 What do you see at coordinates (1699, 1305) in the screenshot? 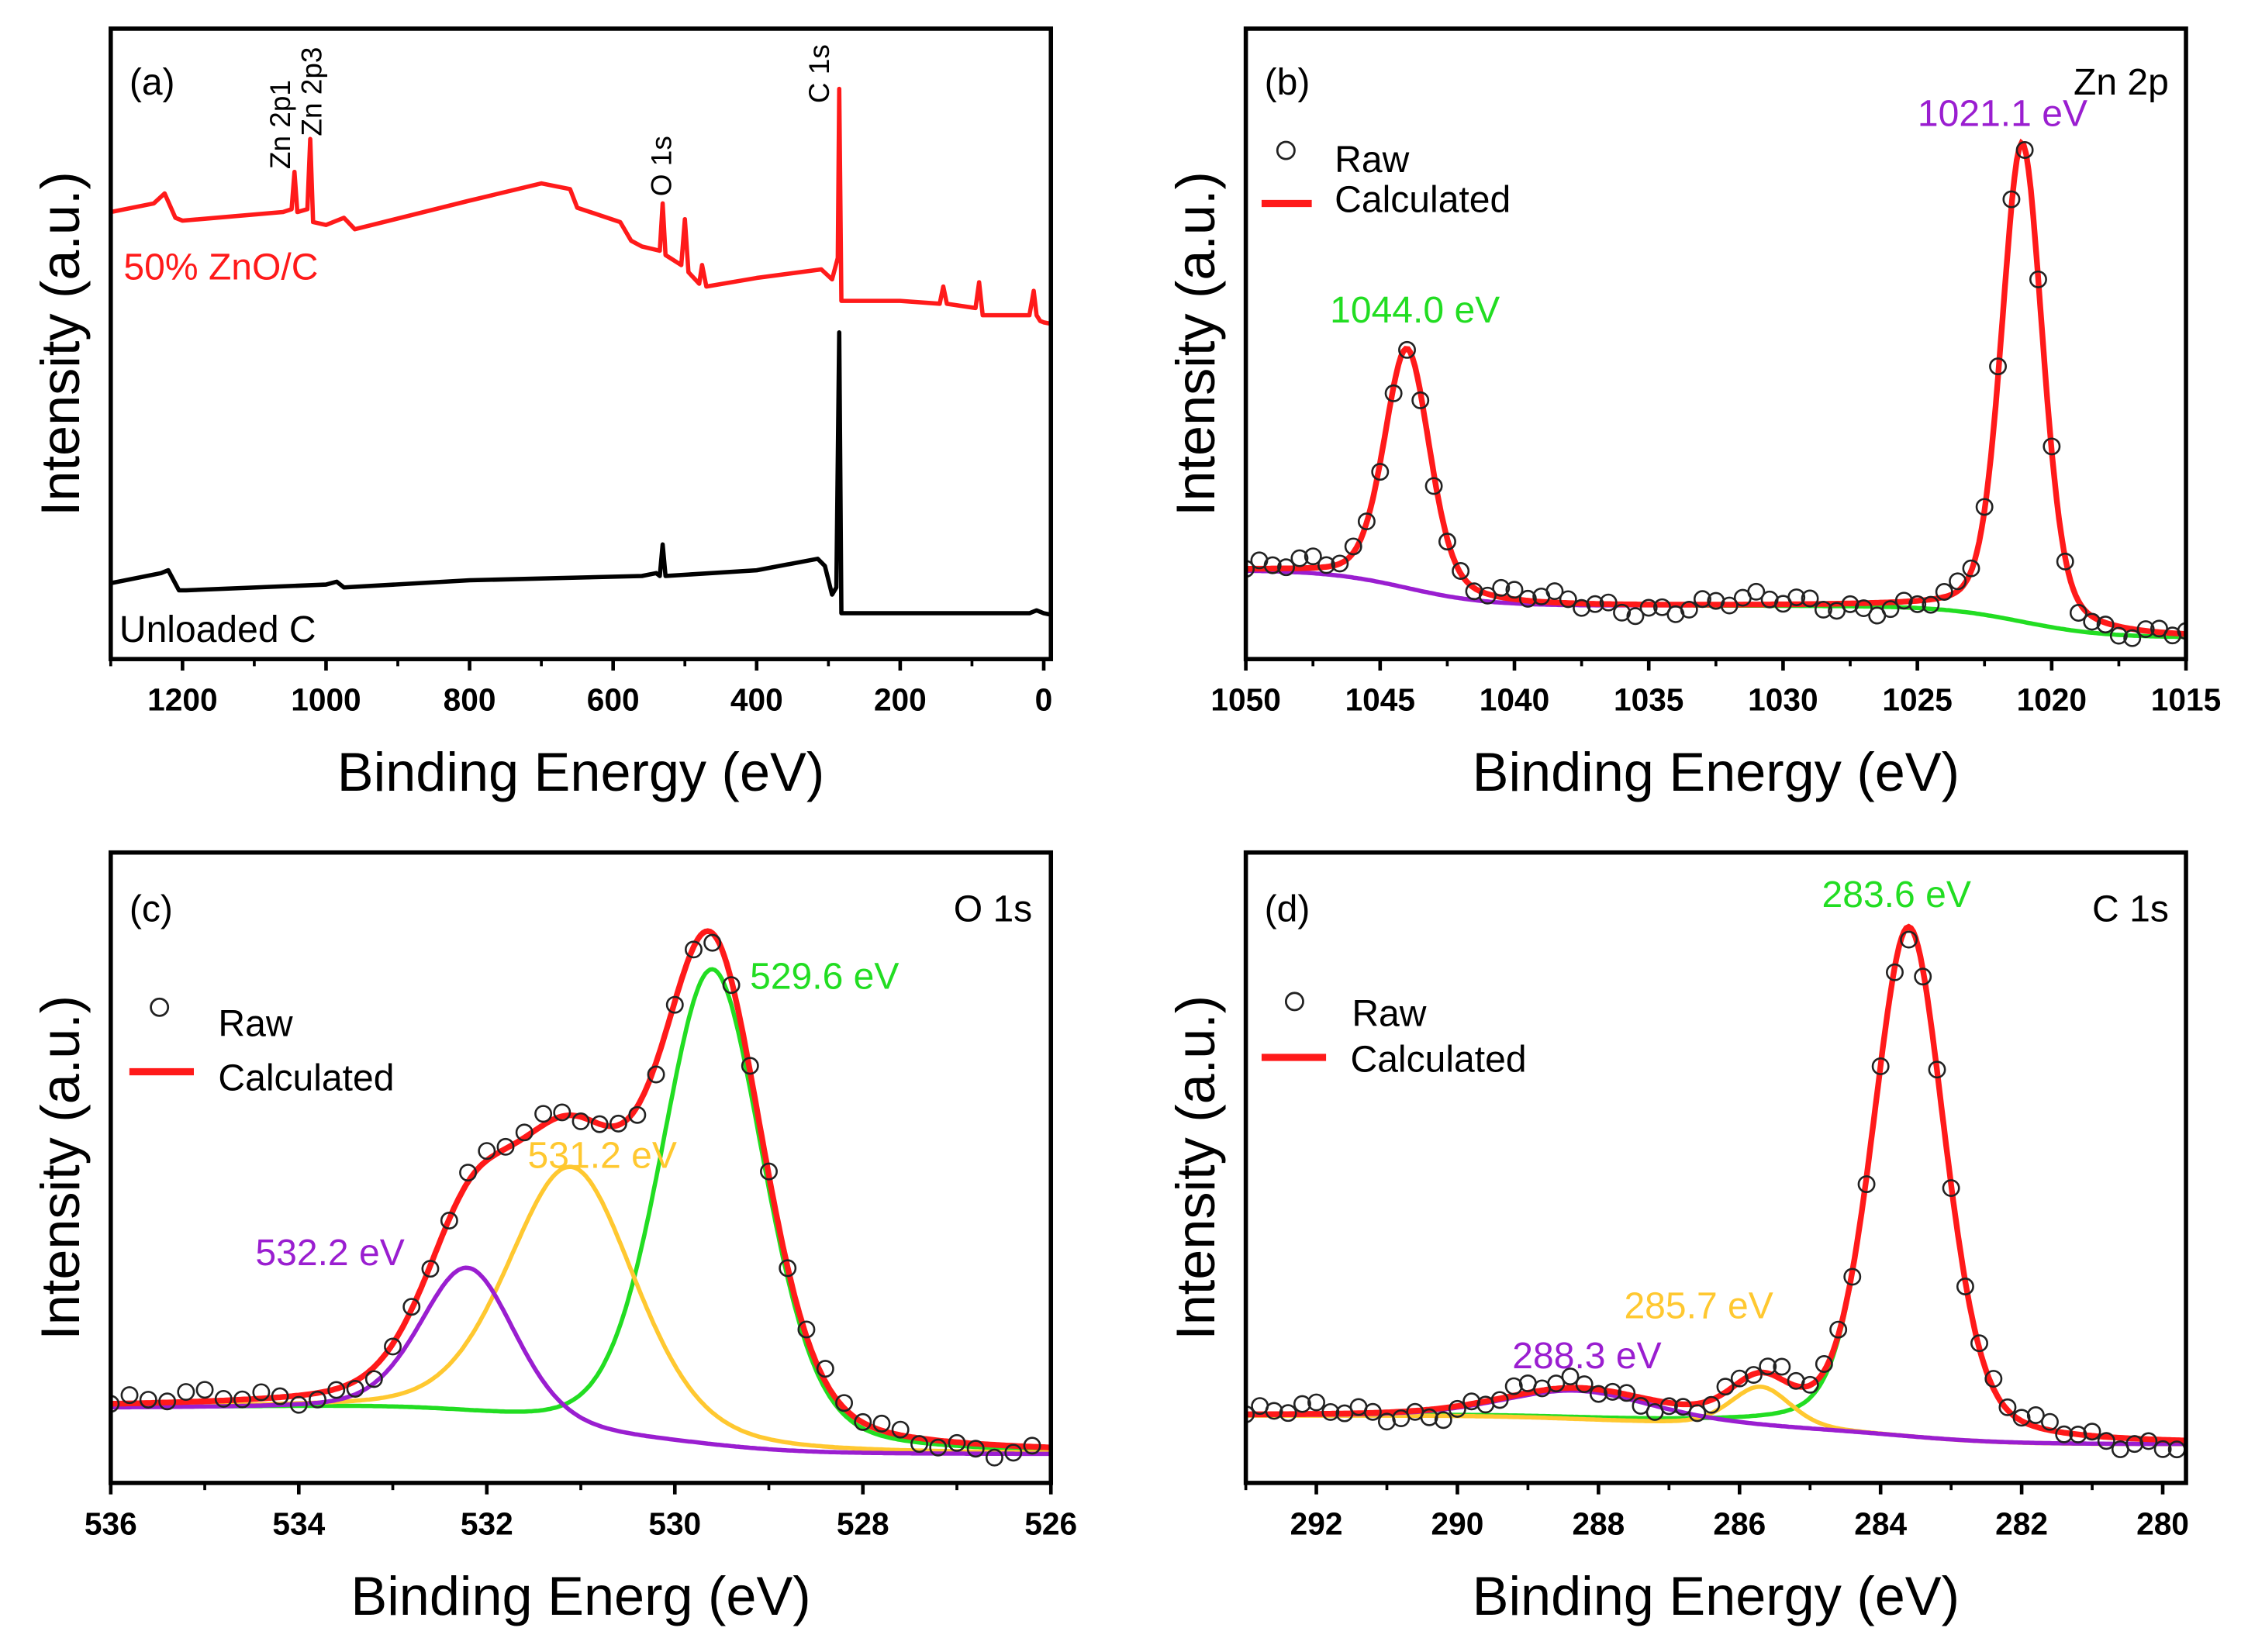
I see `peak-label: 285.7 eV` at bounding box center [1699, 1305].